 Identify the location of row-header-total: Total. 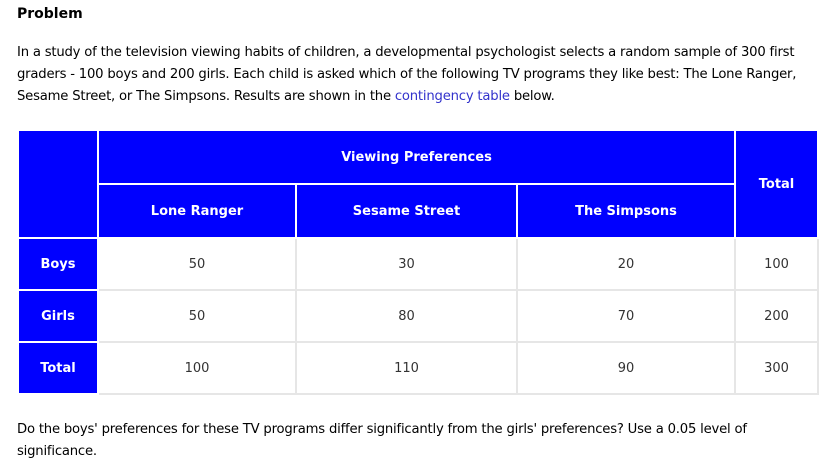
(58, 368).